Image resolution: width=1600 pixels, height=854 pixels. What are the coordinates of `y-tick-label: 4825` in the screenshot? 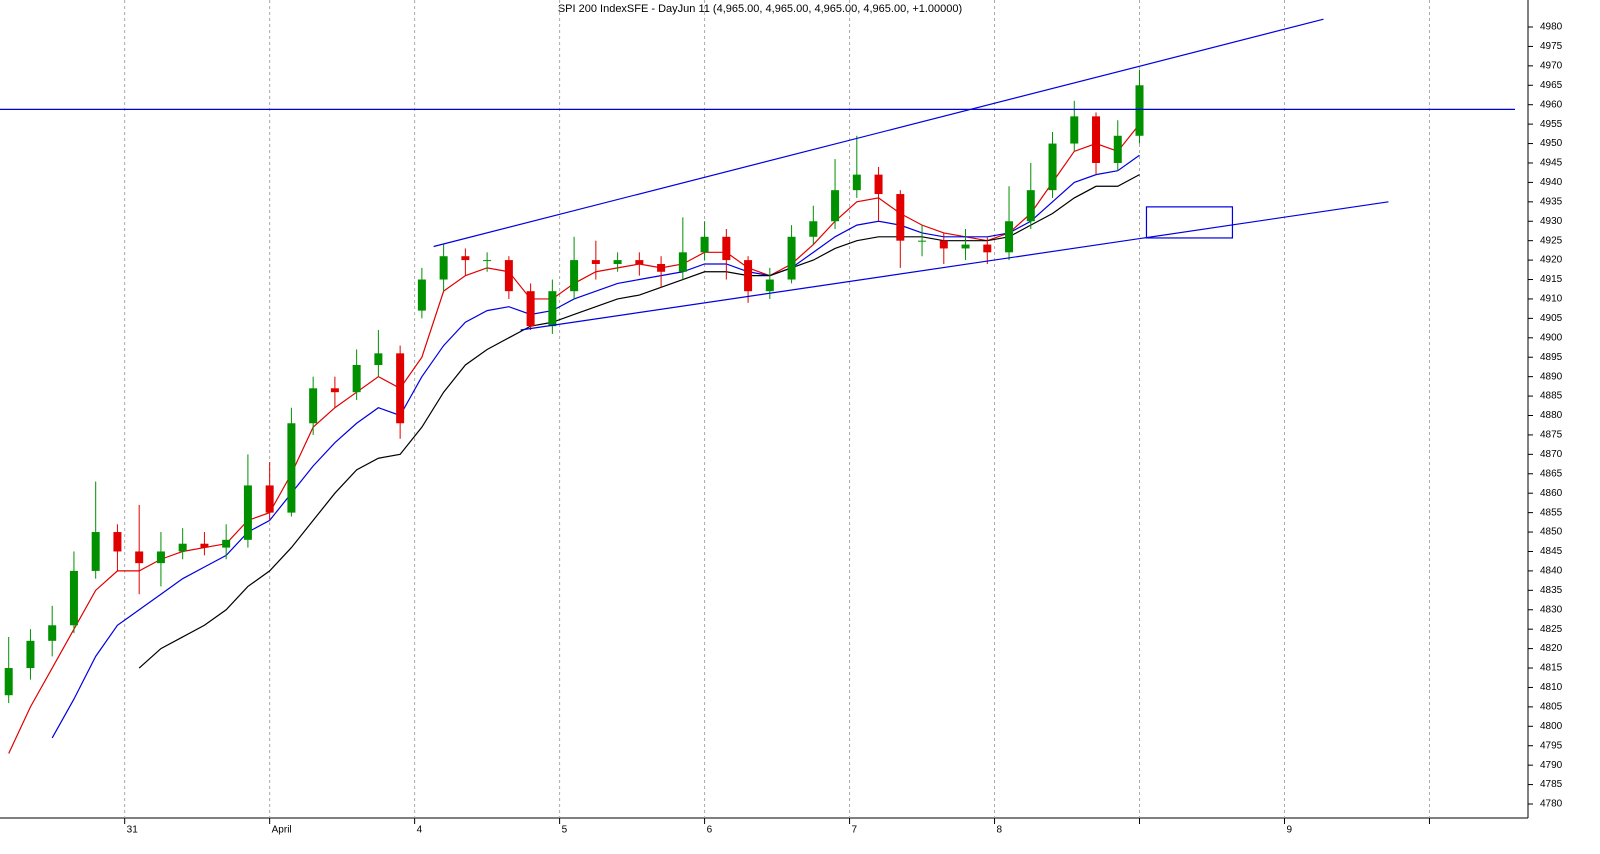 It's located at (1551, 629).